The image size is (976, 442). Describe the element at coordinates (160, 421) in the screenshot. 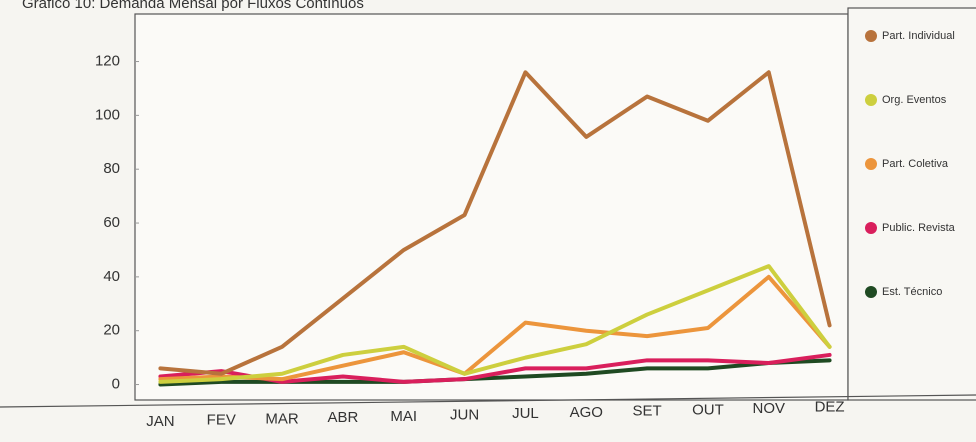

I see `x-tick-label: JAN` at that location.